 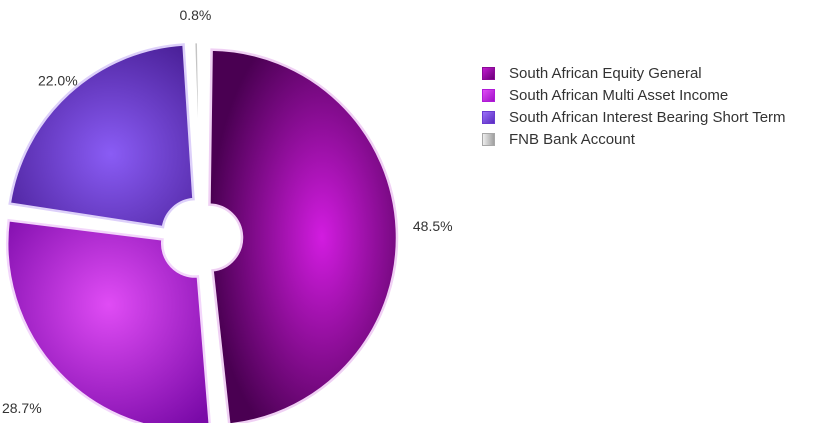 I want to click on slice-fnb-bank-account, so click(x=197, y=119).